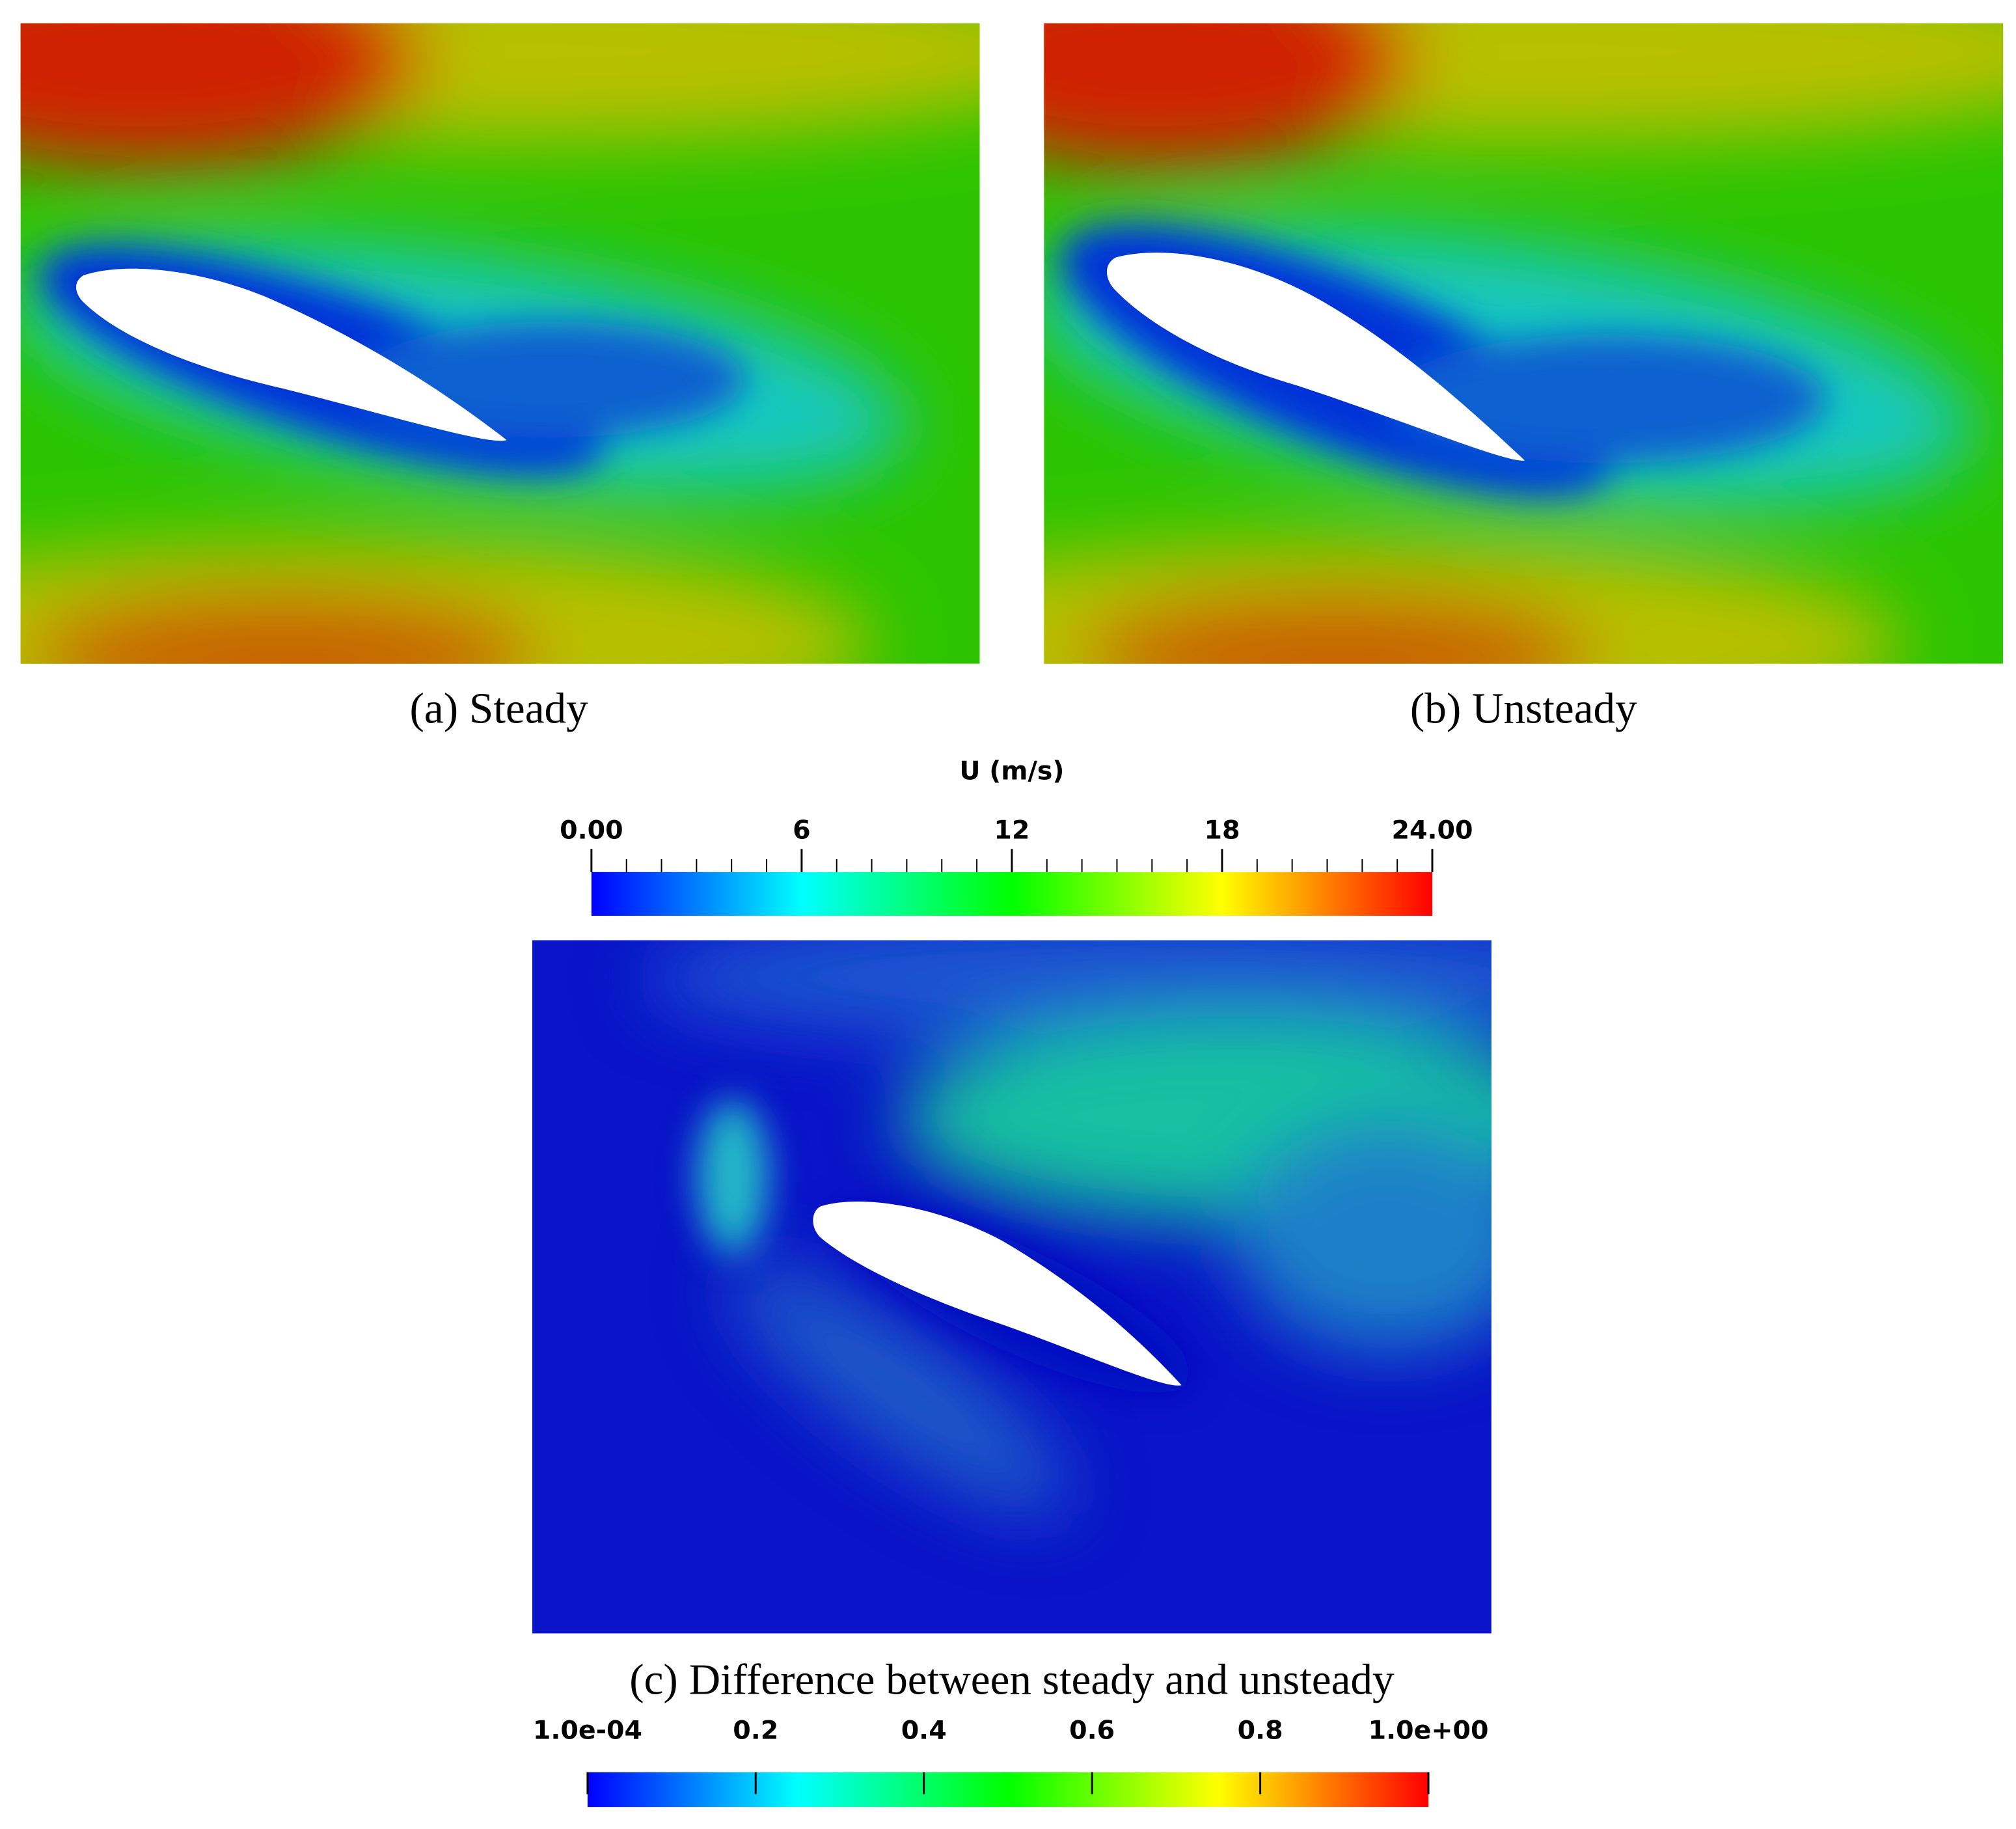 The height and width of the screenshot is (1829, 2016). Describe the element at coordinates (1011, 830) in the screenshot. I see `tick-label: 12` at that location.